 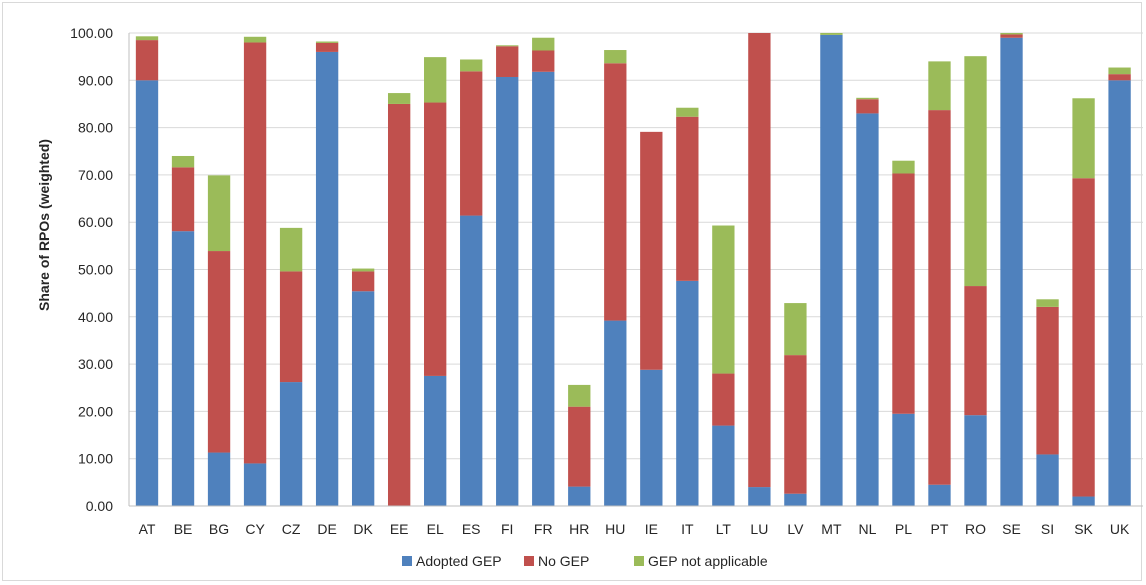 What do you see at coordinates (687, 393) in the screenshot?
I see `bar-segment-it-s0` at bounding box center [687, 393].